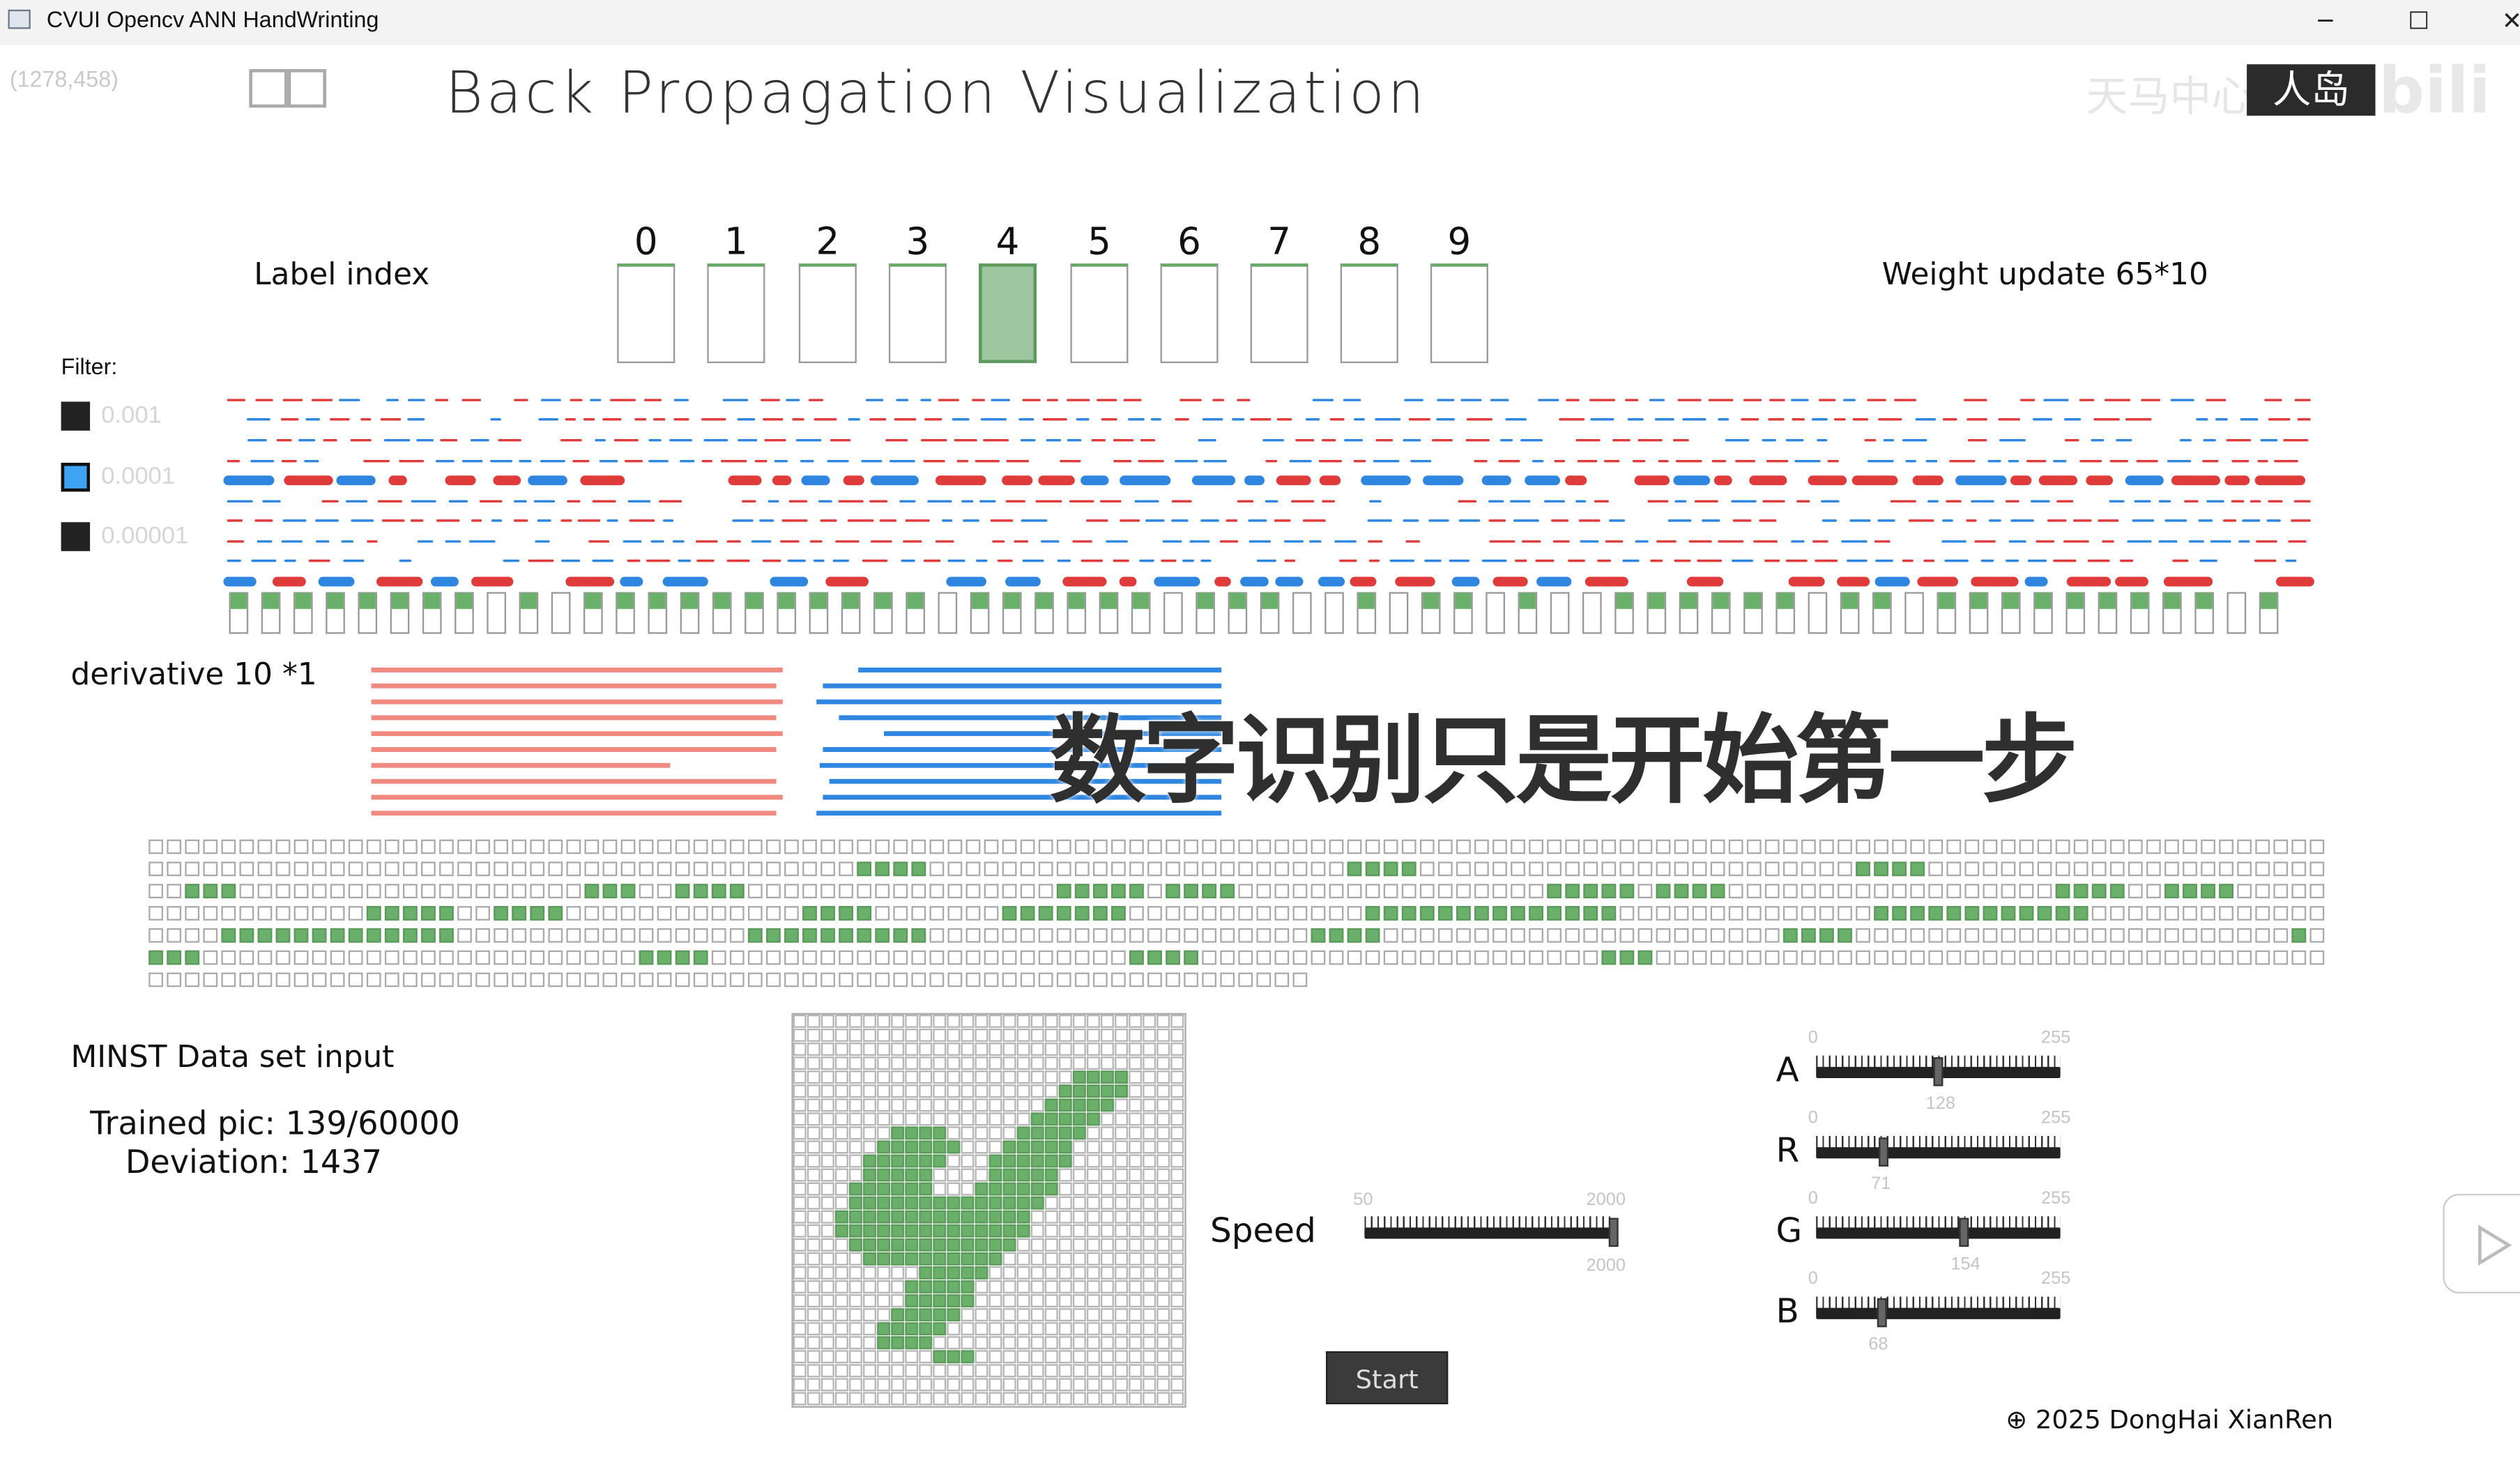 This screenshot has height=1467, width=2520. What do you see at coordinates (2481, 1243) in the screenshot?
I see `play-icon` at bounding box center [2481, 1243].